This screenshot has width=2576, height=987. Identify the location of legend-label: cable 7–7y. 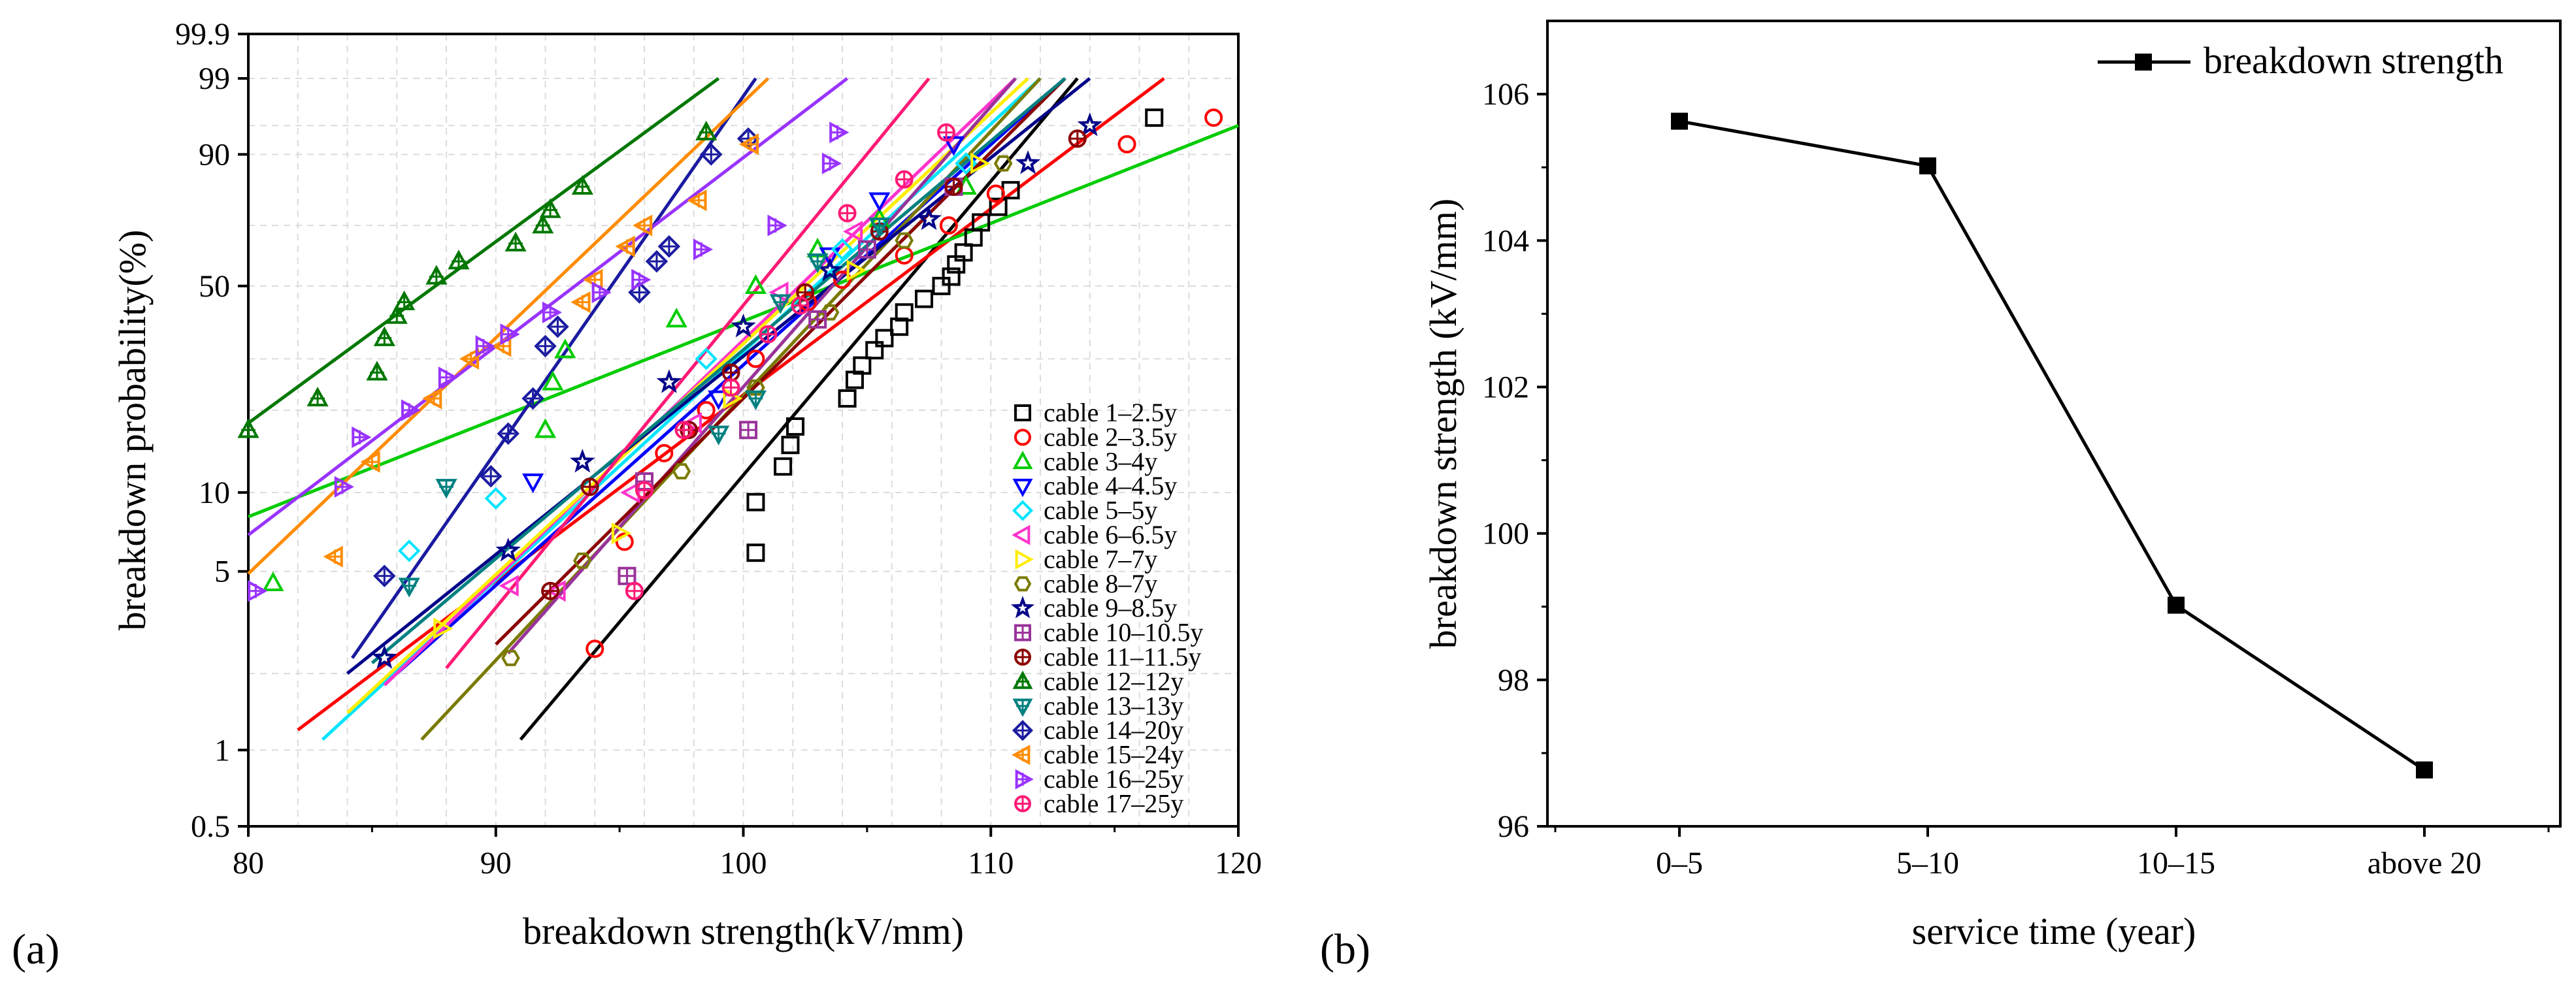
(1100, 559).